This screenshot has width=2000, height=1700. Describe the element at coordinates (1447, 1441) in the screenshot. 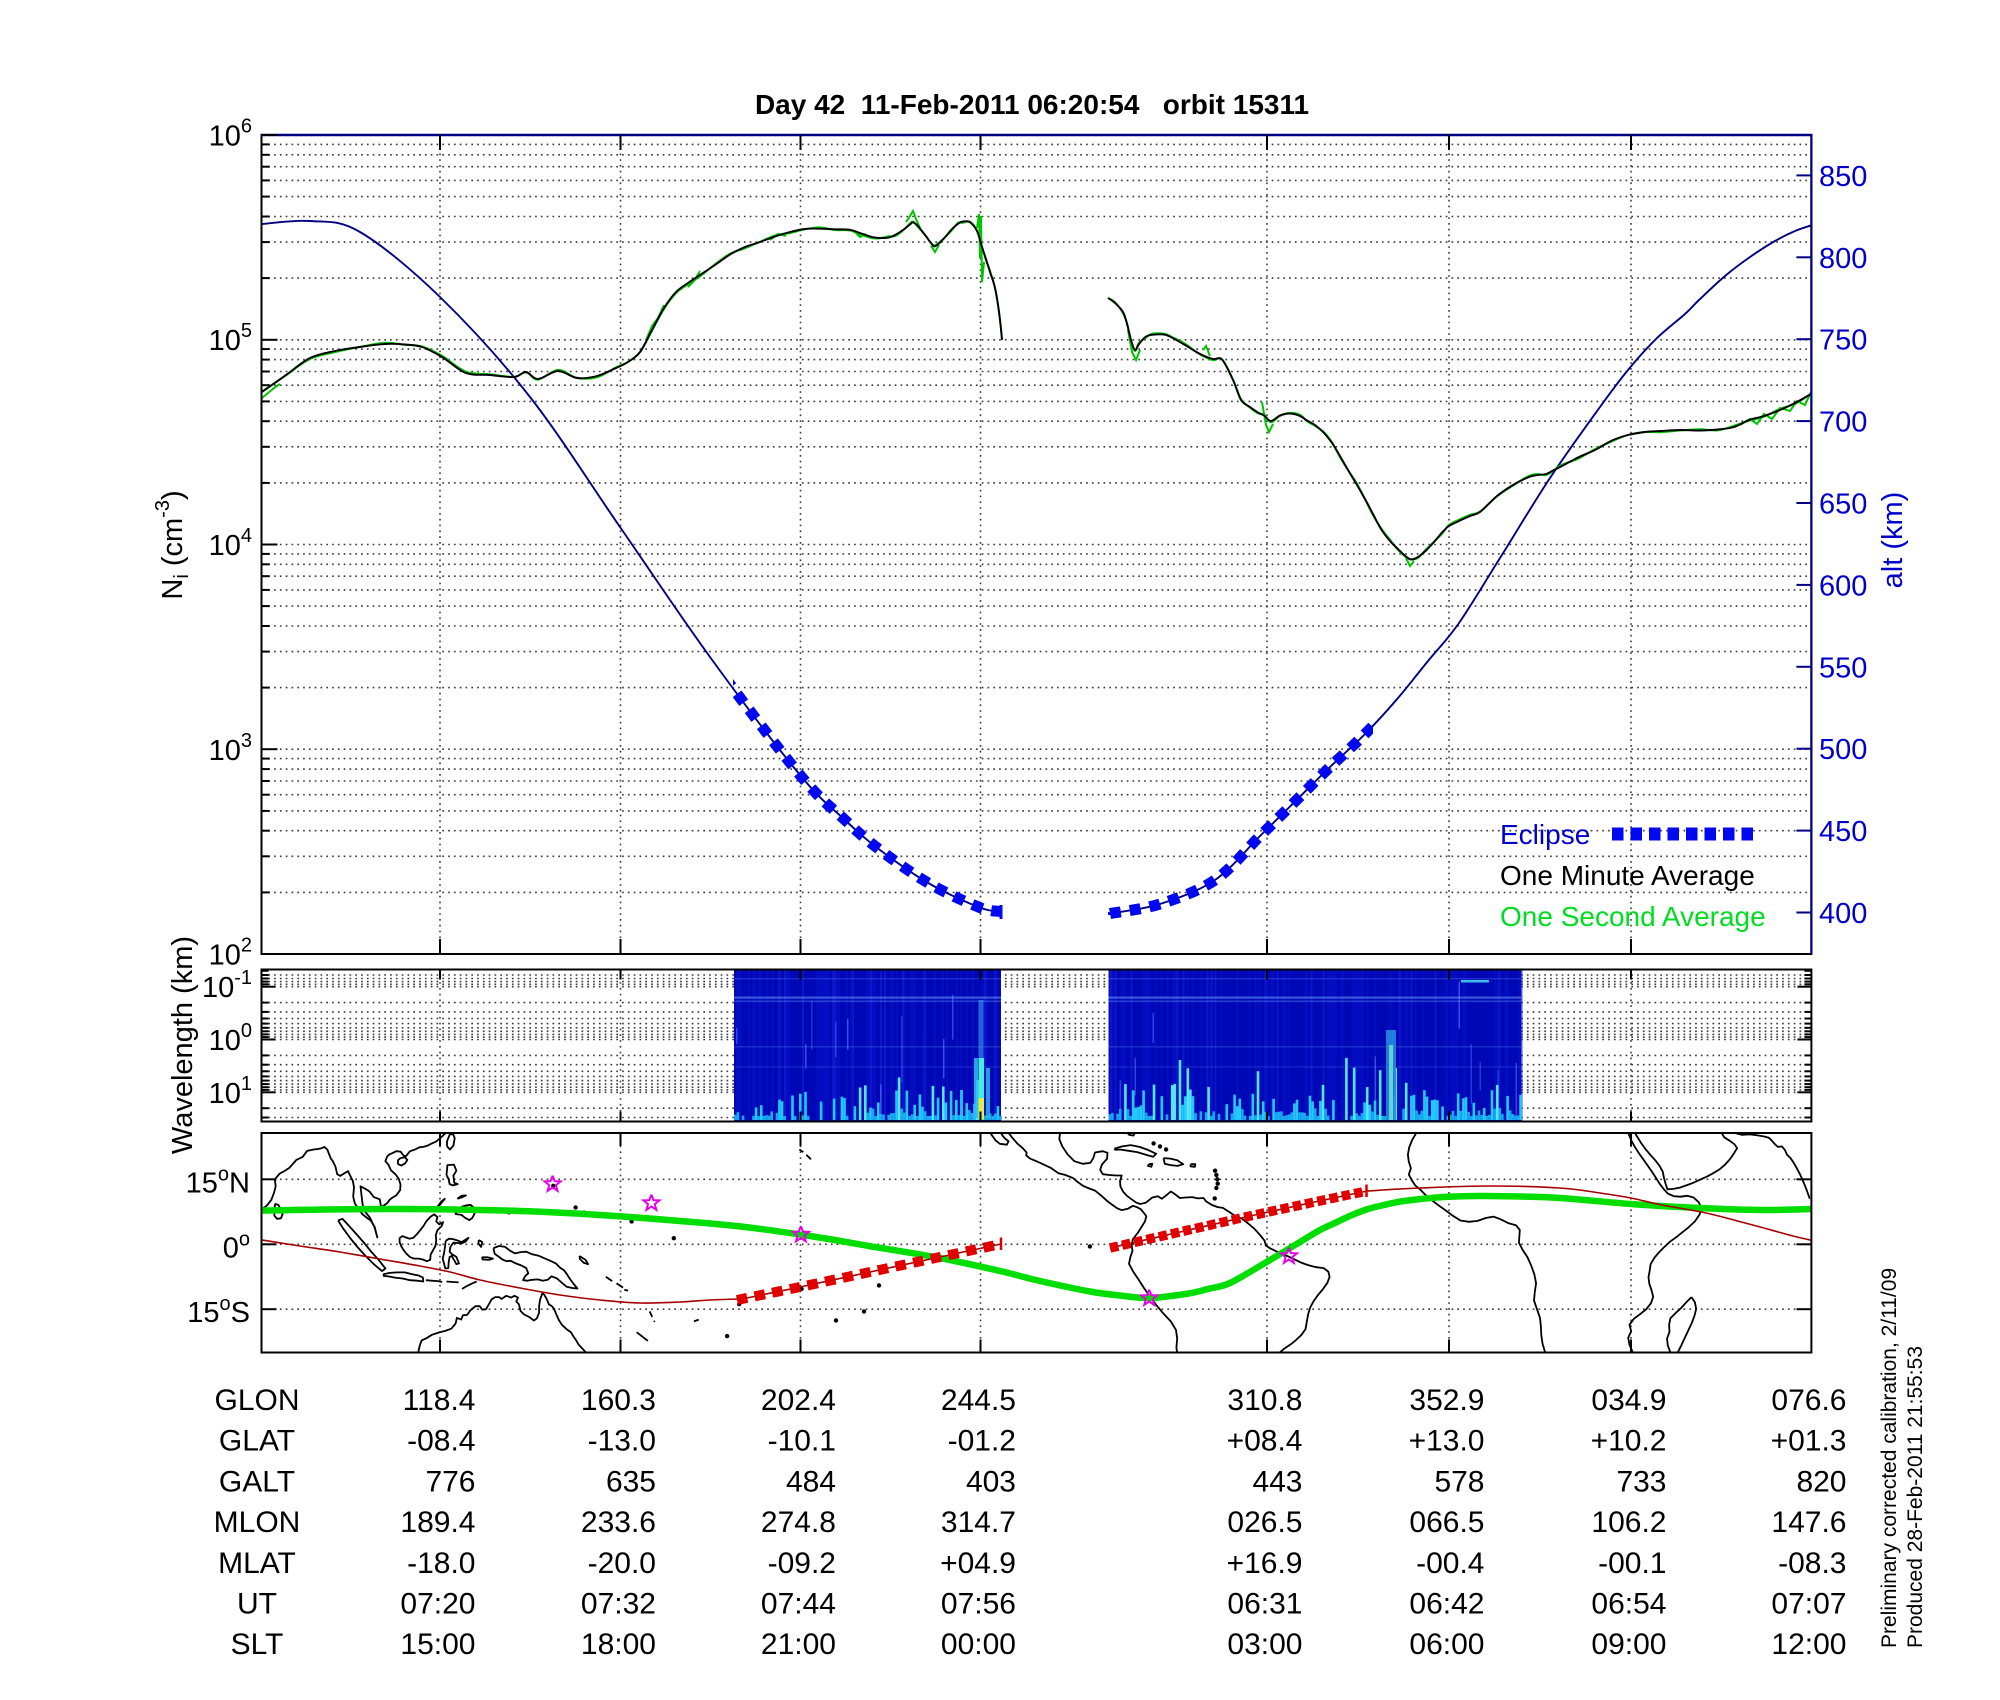

I see `svg-text: +13.0` at that location.